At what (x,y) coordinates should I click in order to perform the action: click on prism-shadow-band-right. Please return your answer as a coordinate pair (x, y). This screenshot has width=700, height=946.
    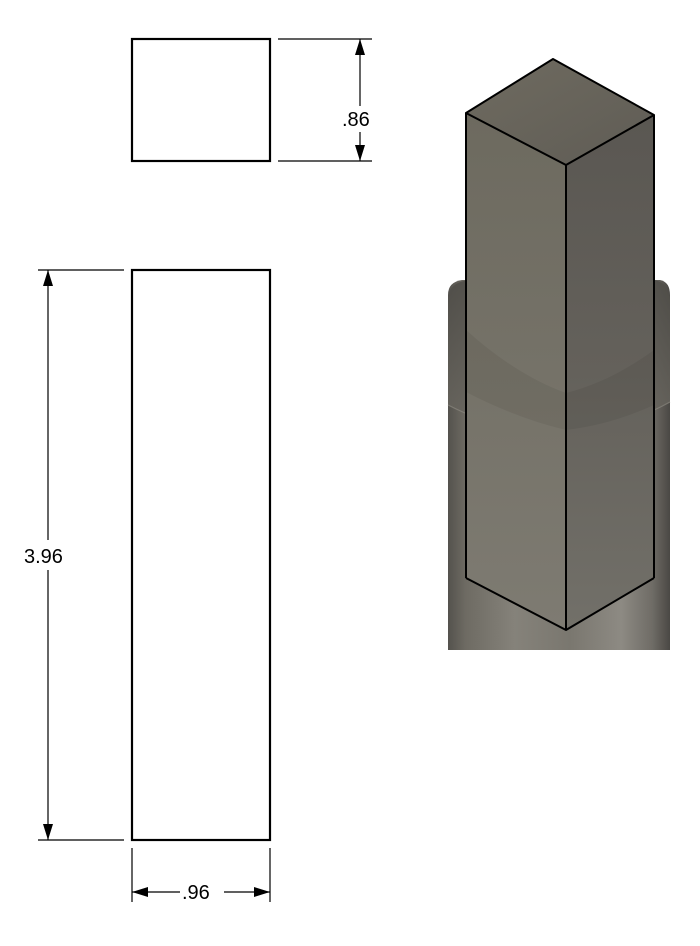
    Looking at the image, I should click on (610, 390).